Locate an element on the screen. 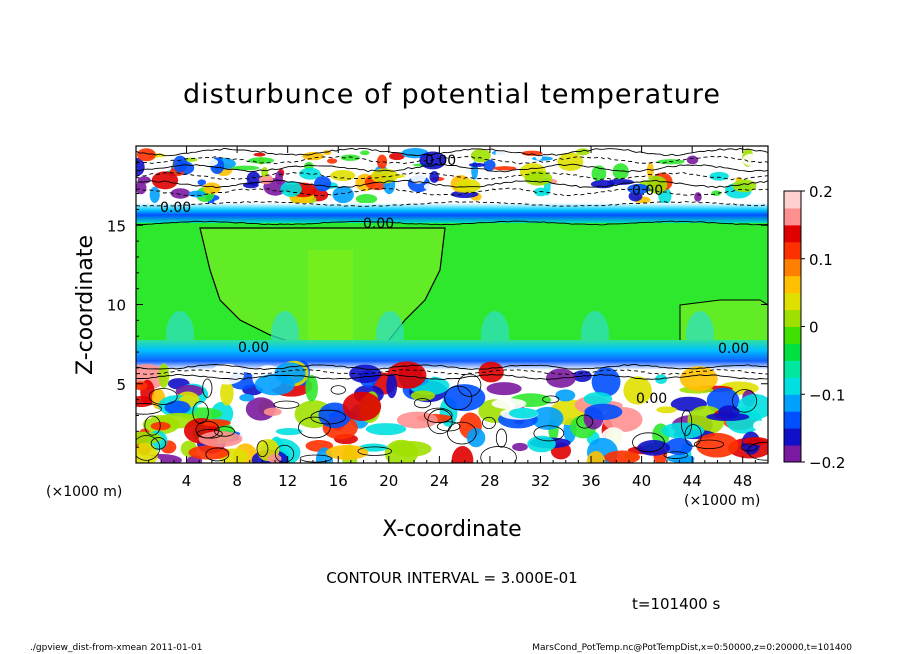 The height and width of the screenshot is (654, 904). x-tick-label: 16 is located at coordinates (338, 481).